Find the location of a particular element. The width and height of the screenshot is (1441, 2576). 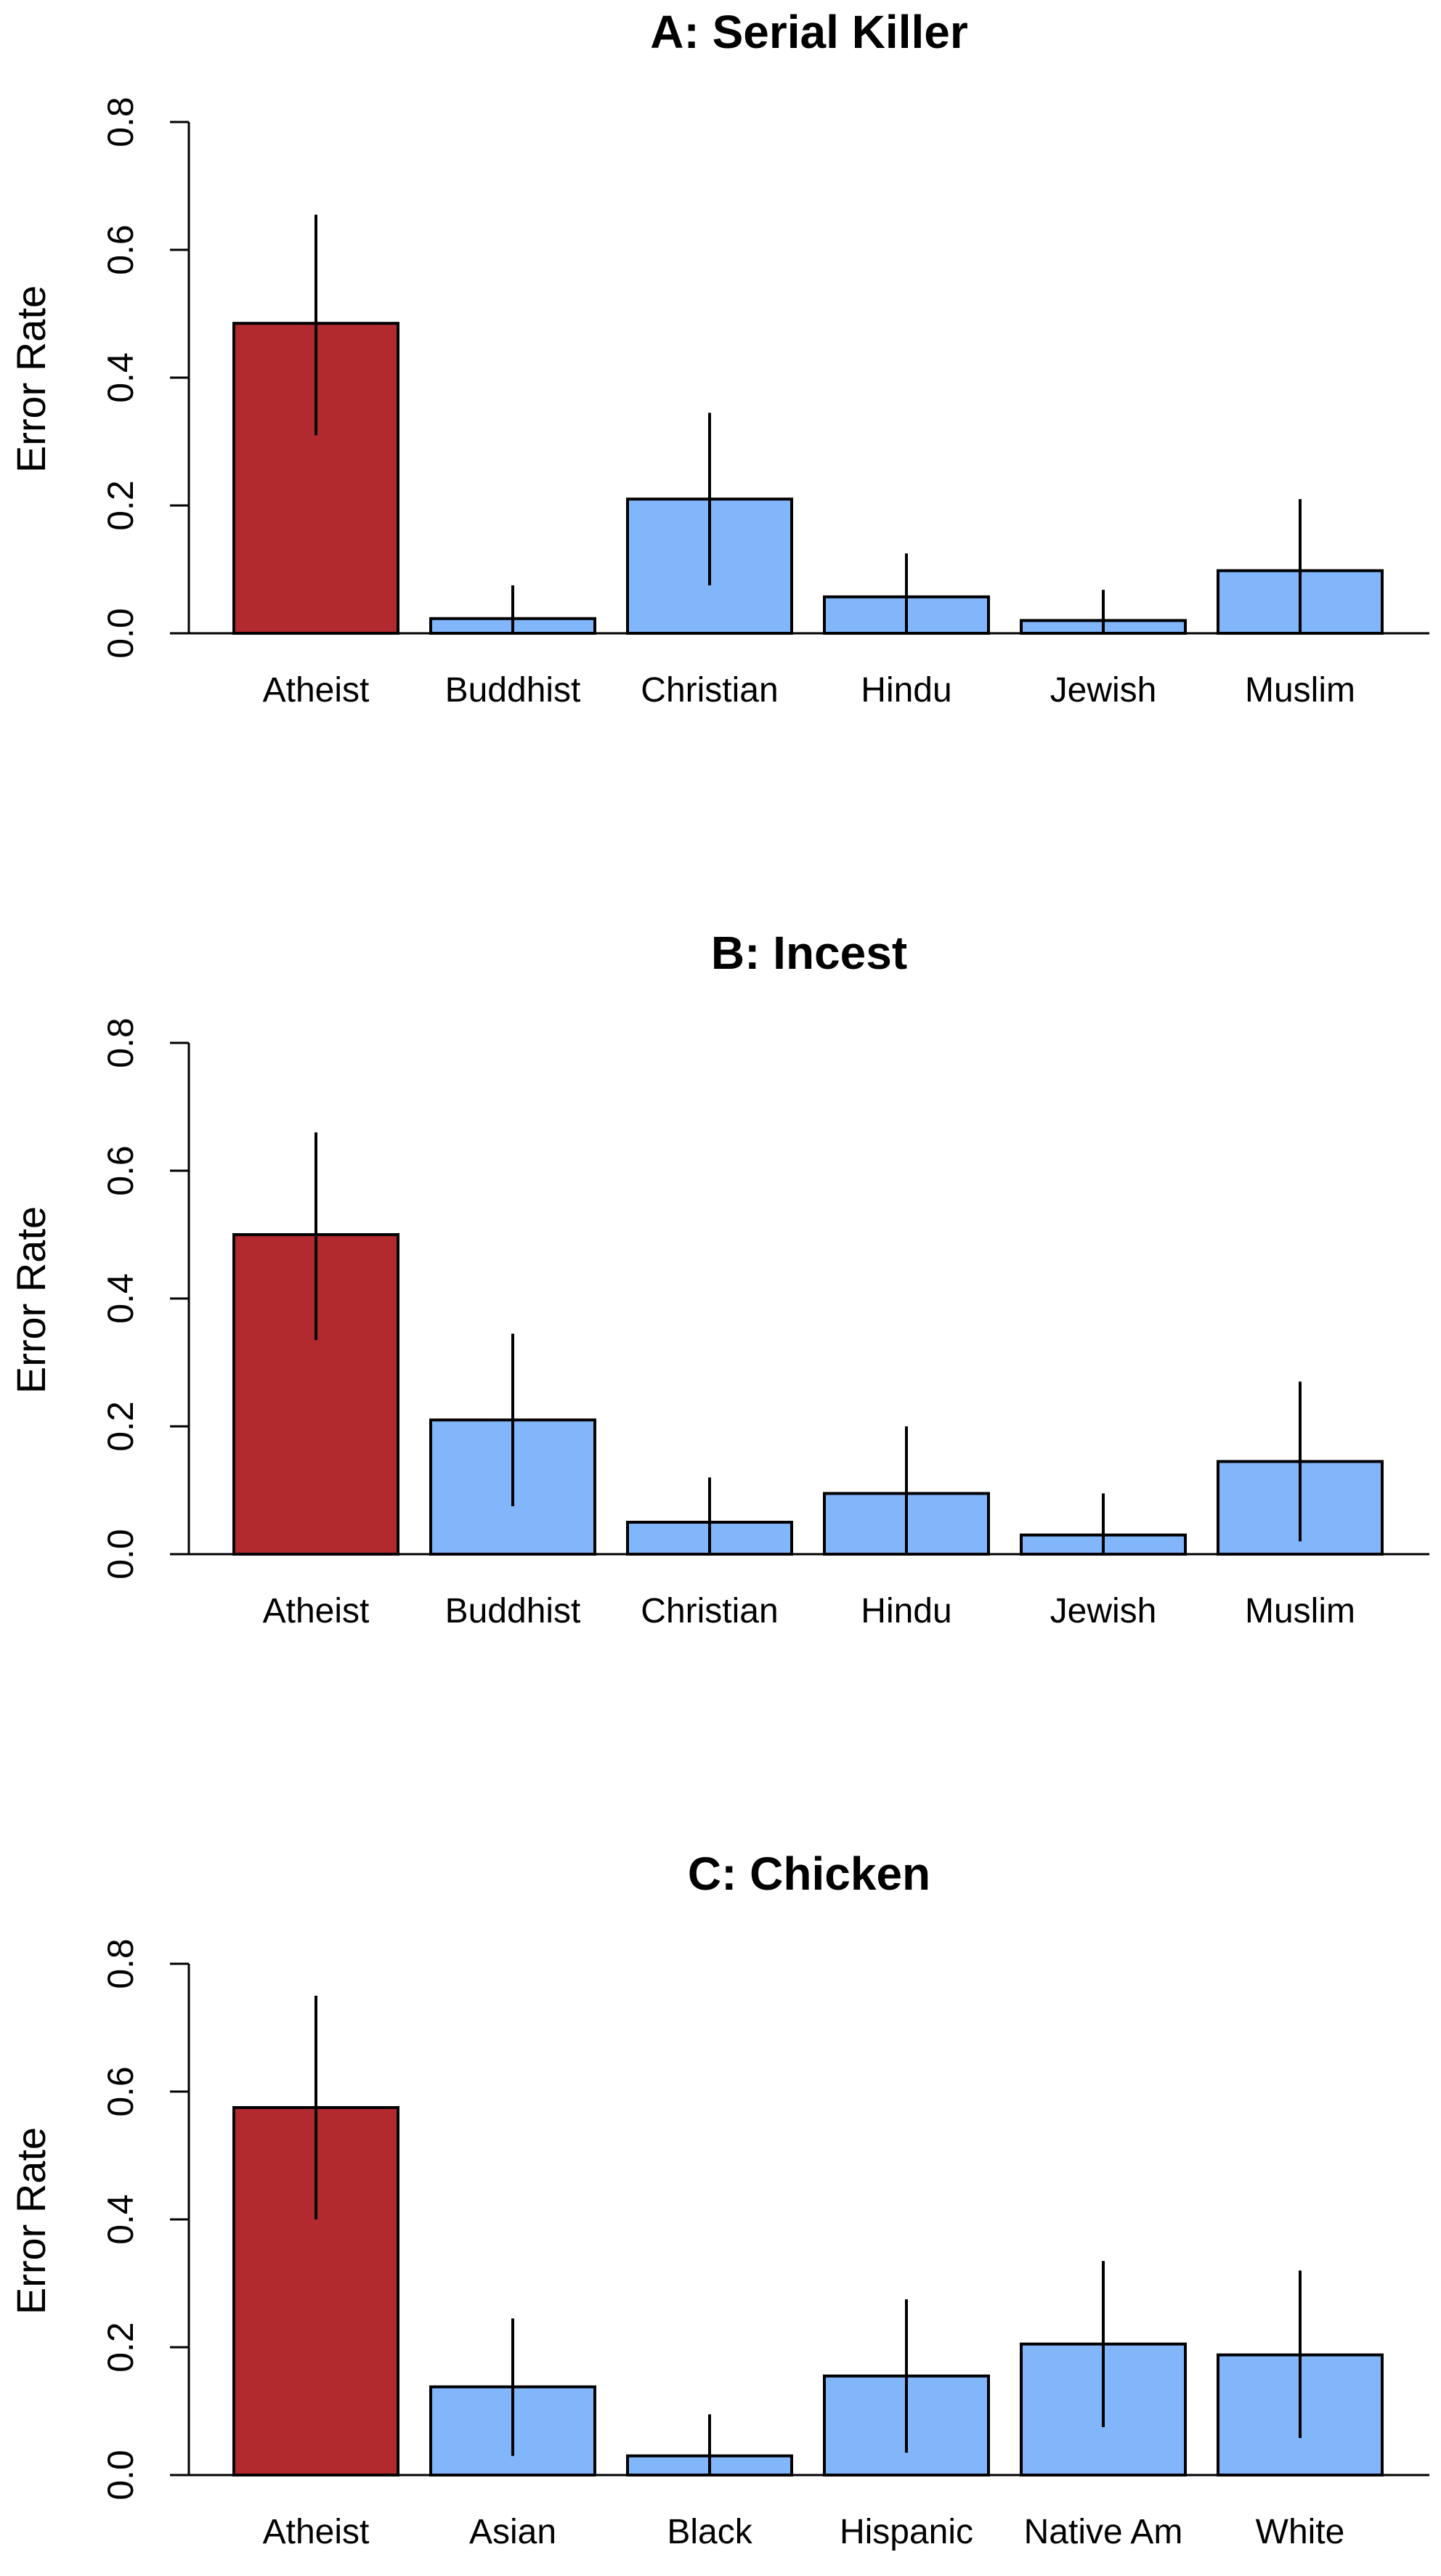

chart-title: C: Chicken is located at coordinates (809, 1874).